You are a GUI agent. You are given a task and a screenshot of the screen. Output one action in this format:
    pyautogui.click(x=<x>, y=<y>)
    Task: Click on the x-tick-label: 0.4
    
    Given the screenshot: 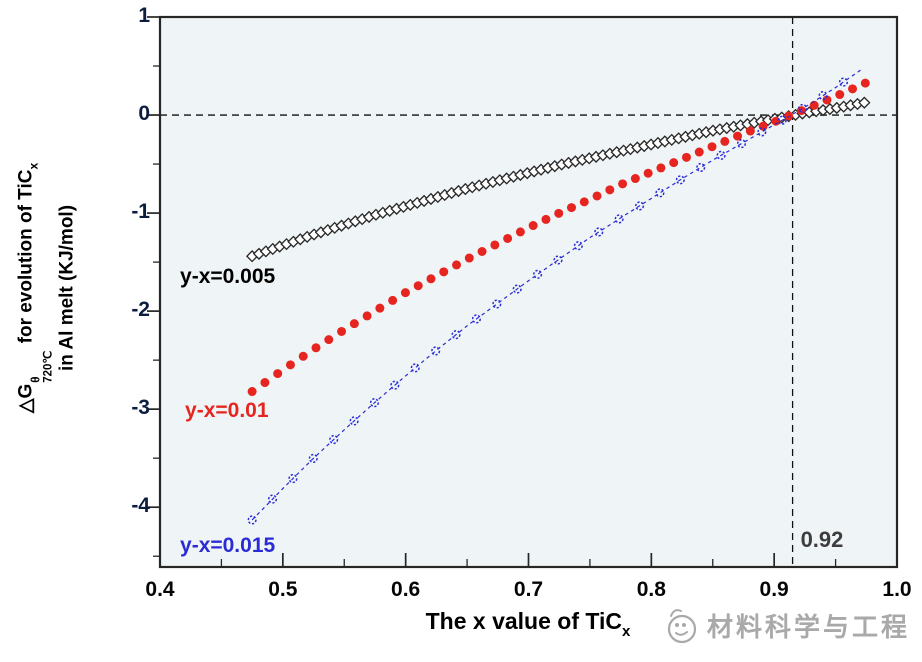 What is the action you would take?
    pyautogui.click(x=160, y=589)
    